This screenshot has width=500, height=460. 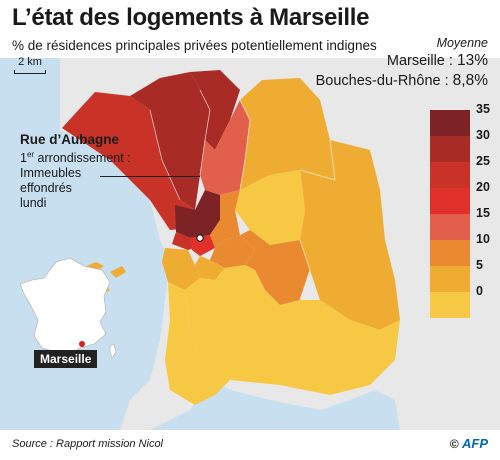 I want to click on scale-line, so click(x=30, y=72).